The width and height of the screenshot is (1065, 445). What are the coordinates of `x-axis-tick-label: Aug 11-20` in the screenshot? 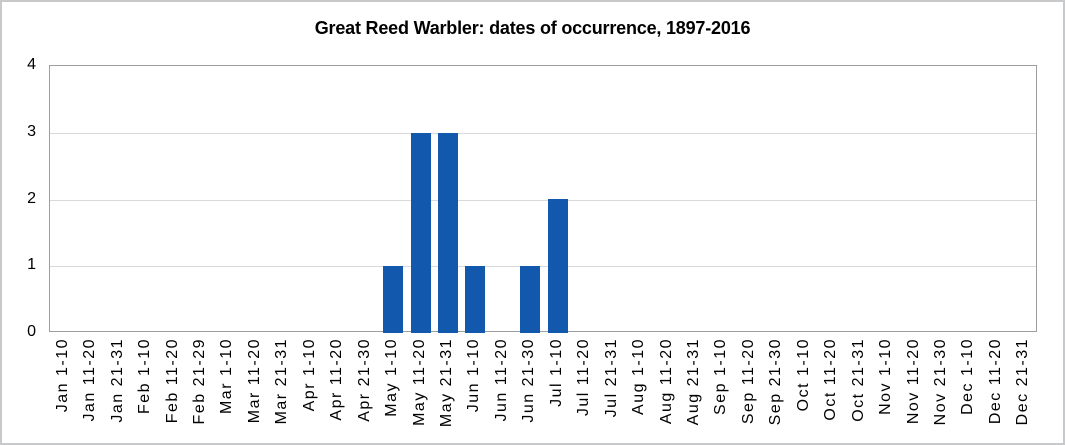 It's located at (666, 381).